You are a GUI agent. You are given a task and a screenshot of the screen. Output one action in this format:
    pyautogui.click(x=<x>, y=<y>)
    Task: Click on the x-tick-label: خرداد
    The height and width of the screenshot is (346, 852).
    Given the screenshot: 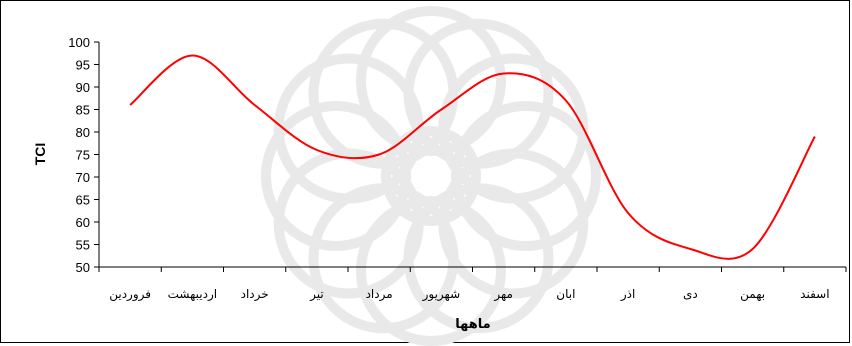 What is the action you would take?
    pyautogui.click(x=255, y=294)
    